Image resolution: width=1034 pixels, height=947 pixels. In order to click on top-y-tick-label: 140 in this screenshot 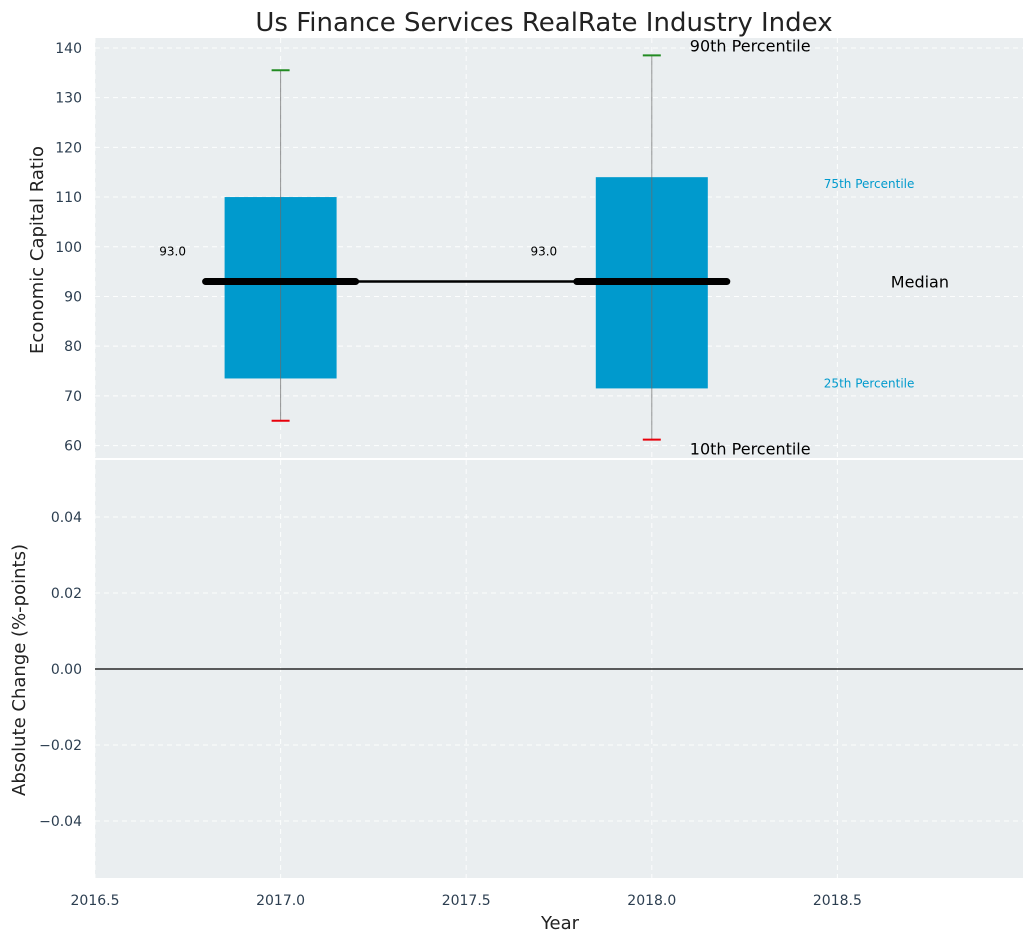, I will do `click(68, 49)`.